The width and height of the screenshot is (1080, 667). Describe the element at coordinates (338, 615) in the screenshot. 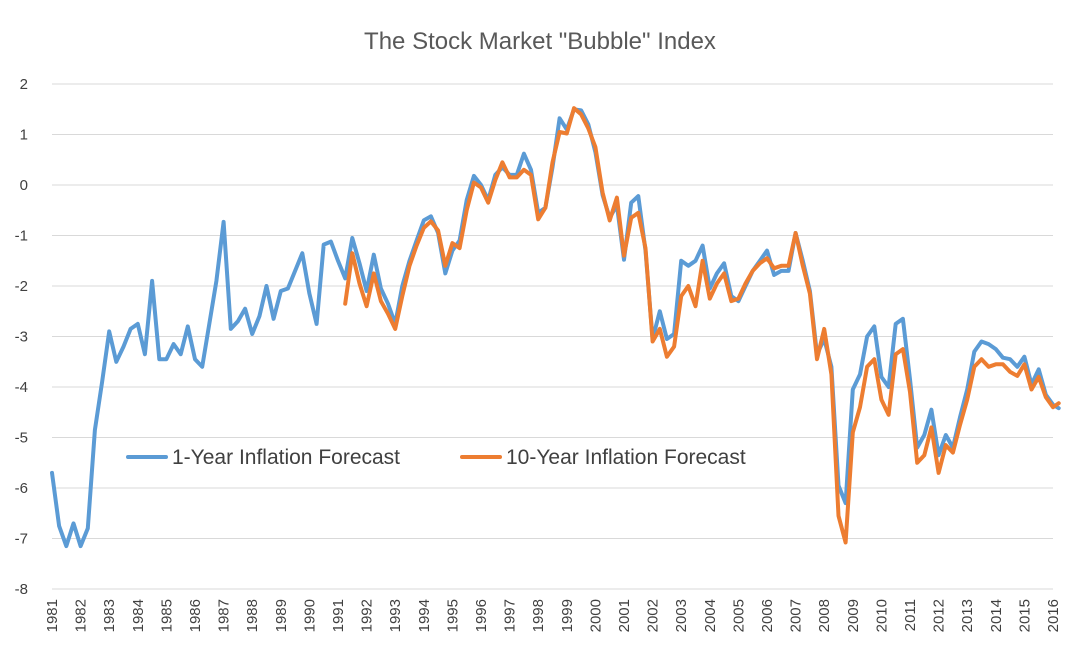

I see `x-tick-label: 1991` at that location.